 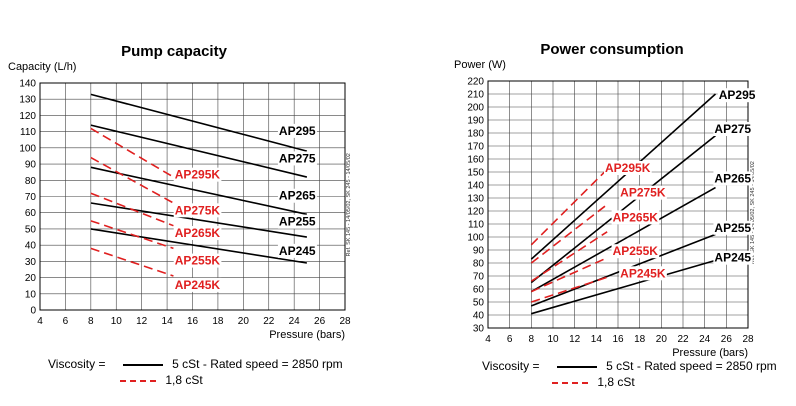 What do you see at coordinates (33, 311) in the screenshot?
I see `c1-y-tick-label: 0` at bounding box center [33, 311].